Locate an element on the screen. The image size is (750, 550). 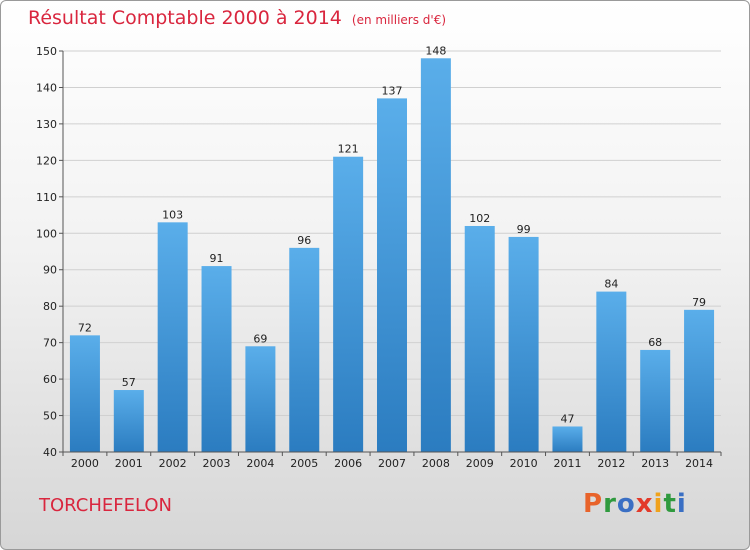
x-tick-label: 2009 is located at coordinates (480, 463).